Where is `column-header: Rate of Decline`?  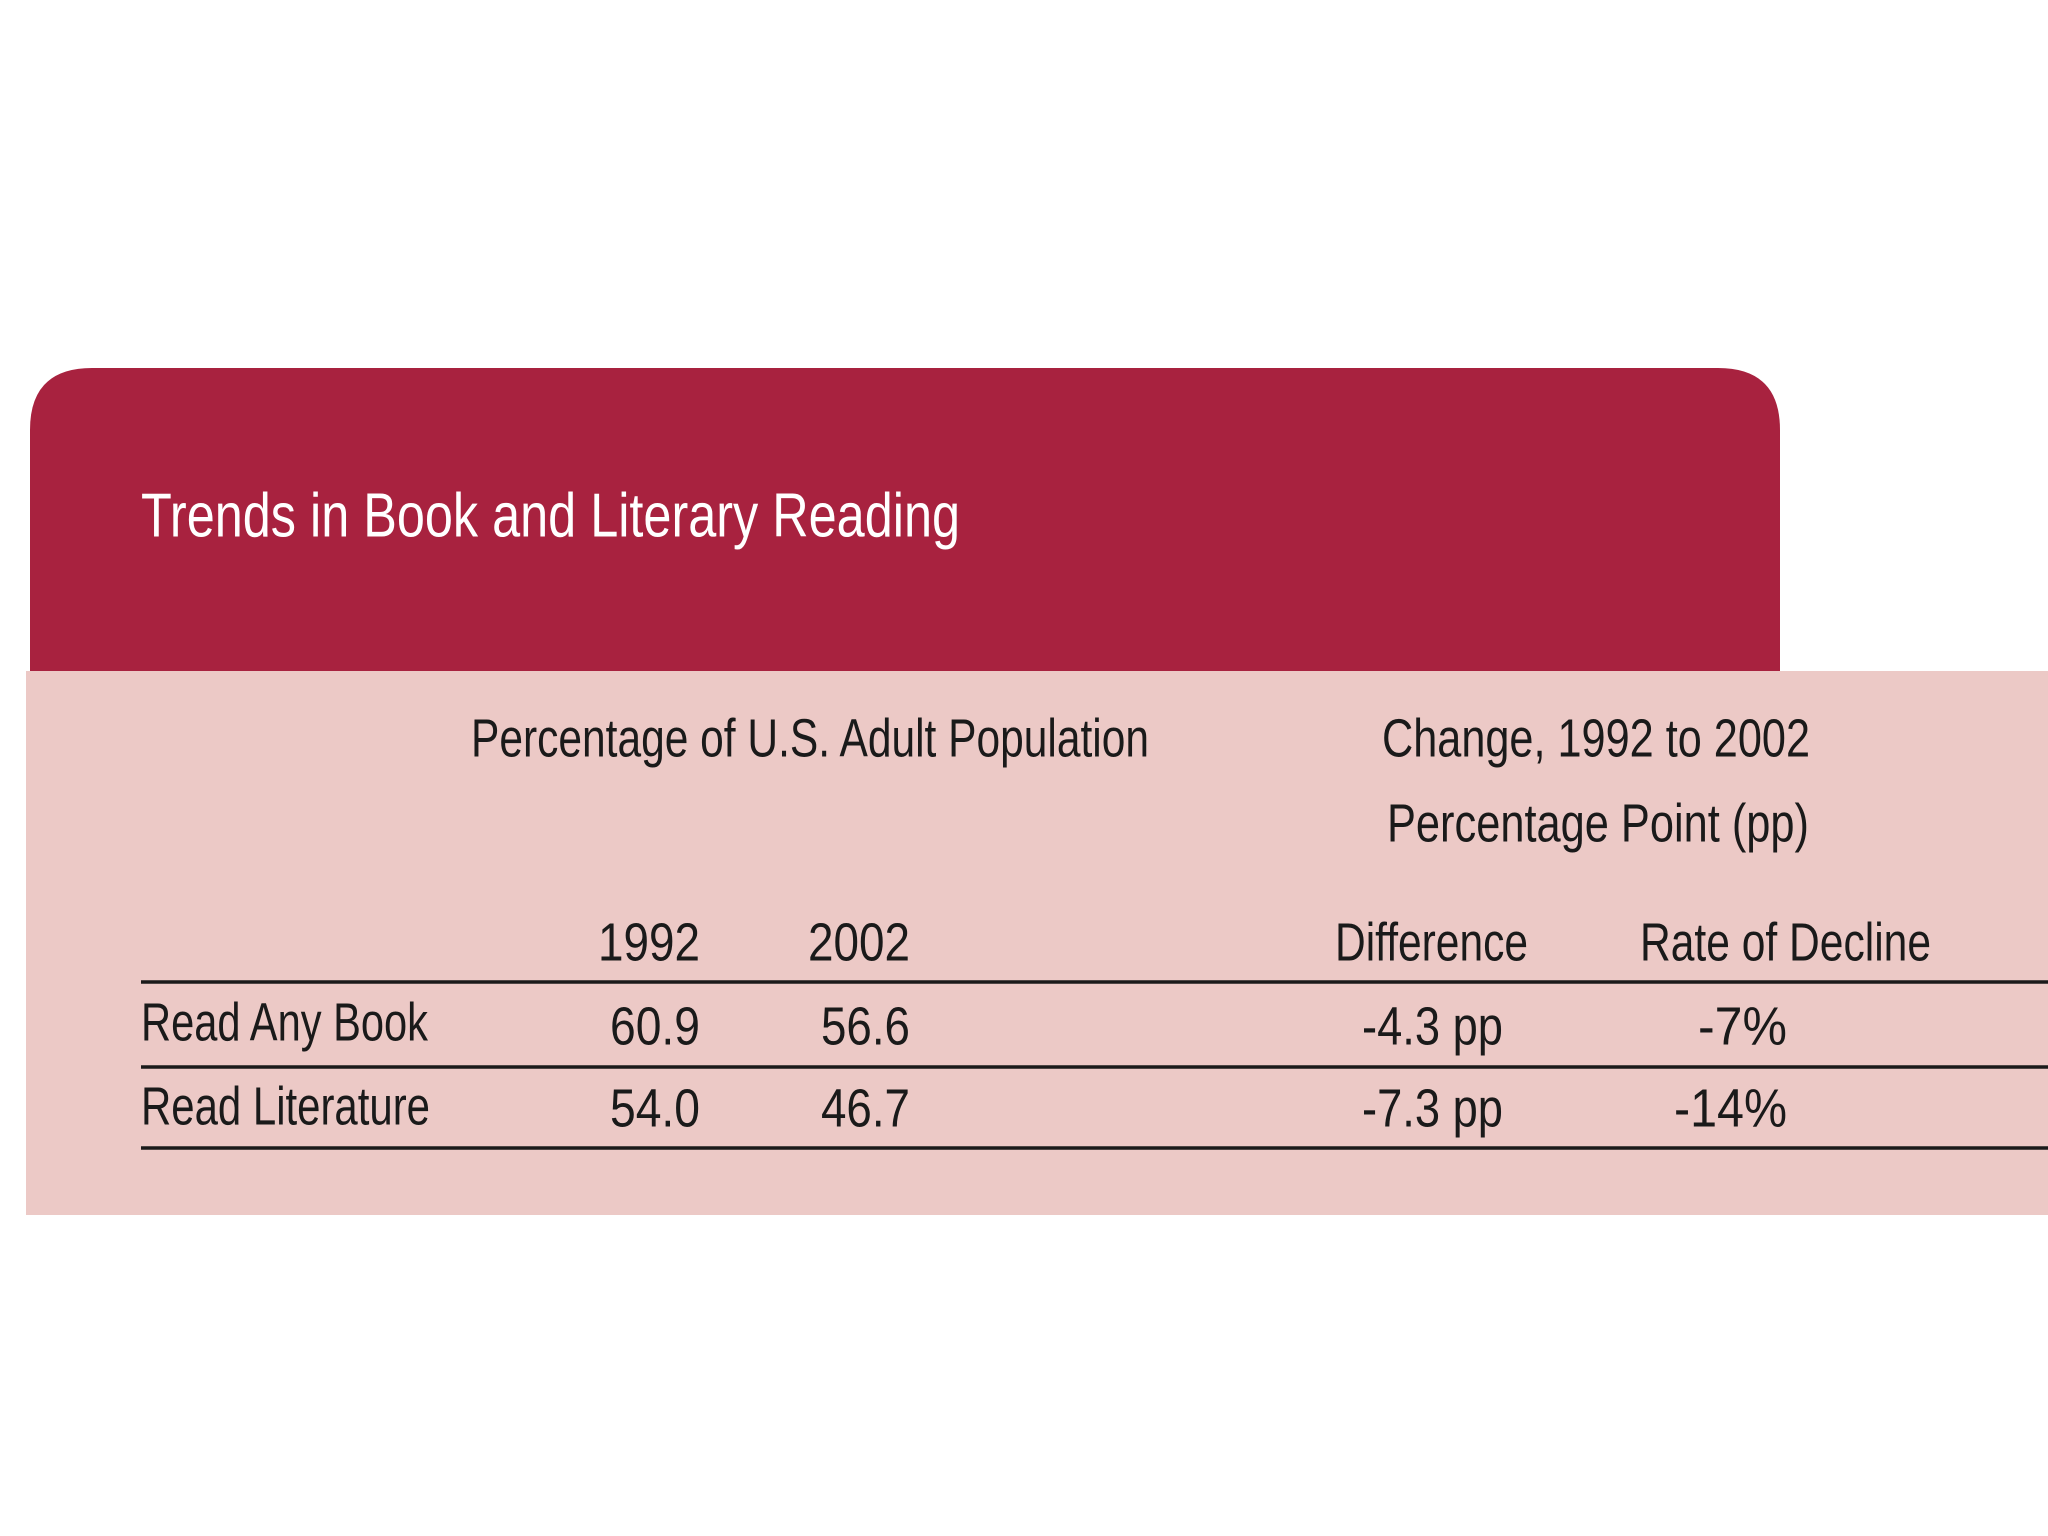
column-header: Rate of Decline is located at coordinates (1785, 942).